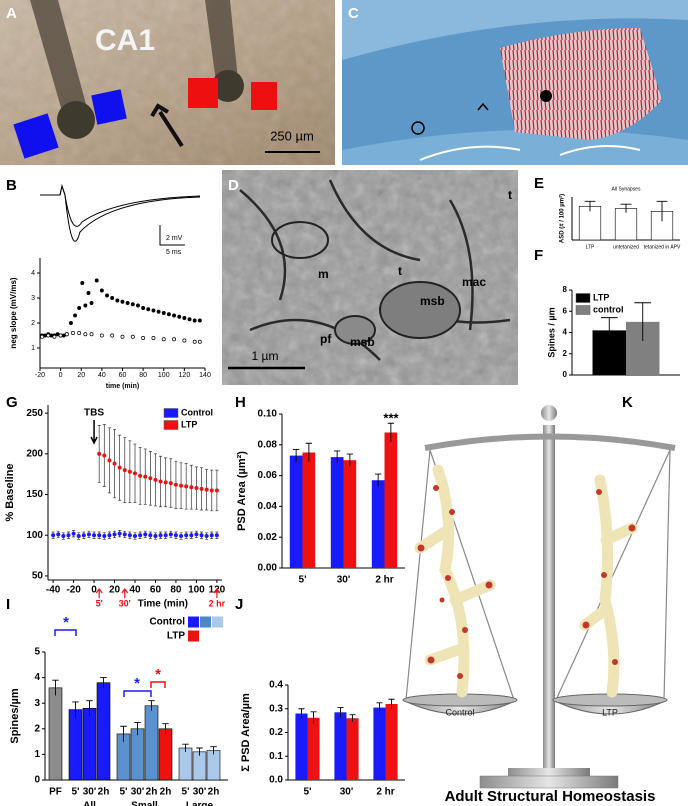  What do you see at coordinates (601, 297) in the screenshot?
I see `legend-label: LTP` at bounding box center [601, 297].